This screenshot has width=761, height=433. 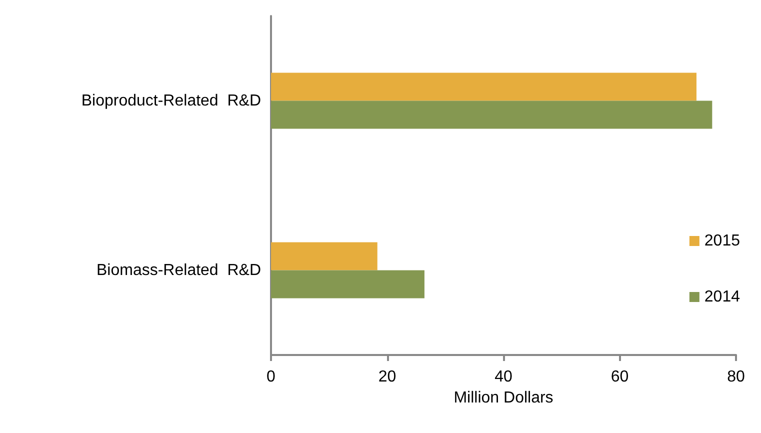 What do you see at coordinates (736, 377) in the screenshot?
I see `x-tick-label: 80` at bounding box center [736, 377].